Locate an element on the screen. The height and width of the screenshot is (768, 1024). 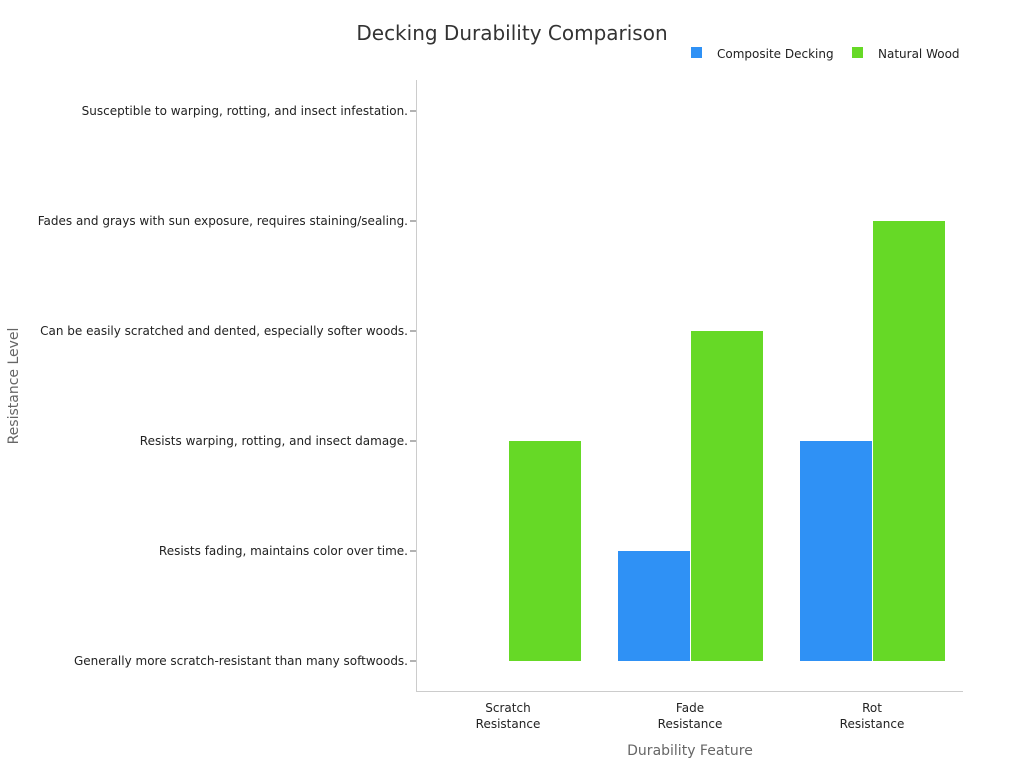
y-axis-label: Resistance Level is located at coordinates (14, 386).